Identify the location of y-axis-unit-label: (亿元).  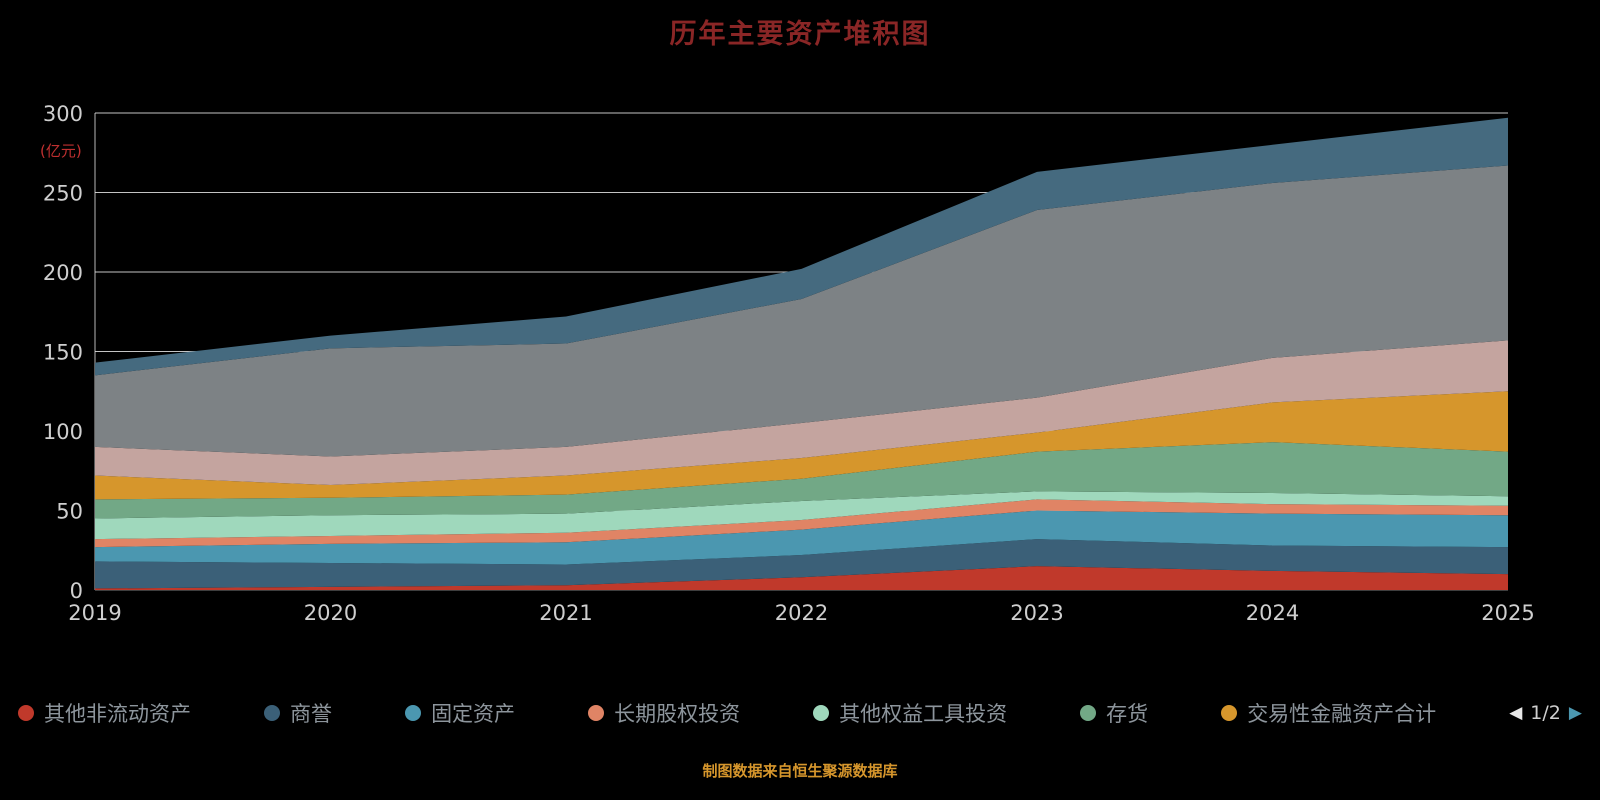
(61, 151).